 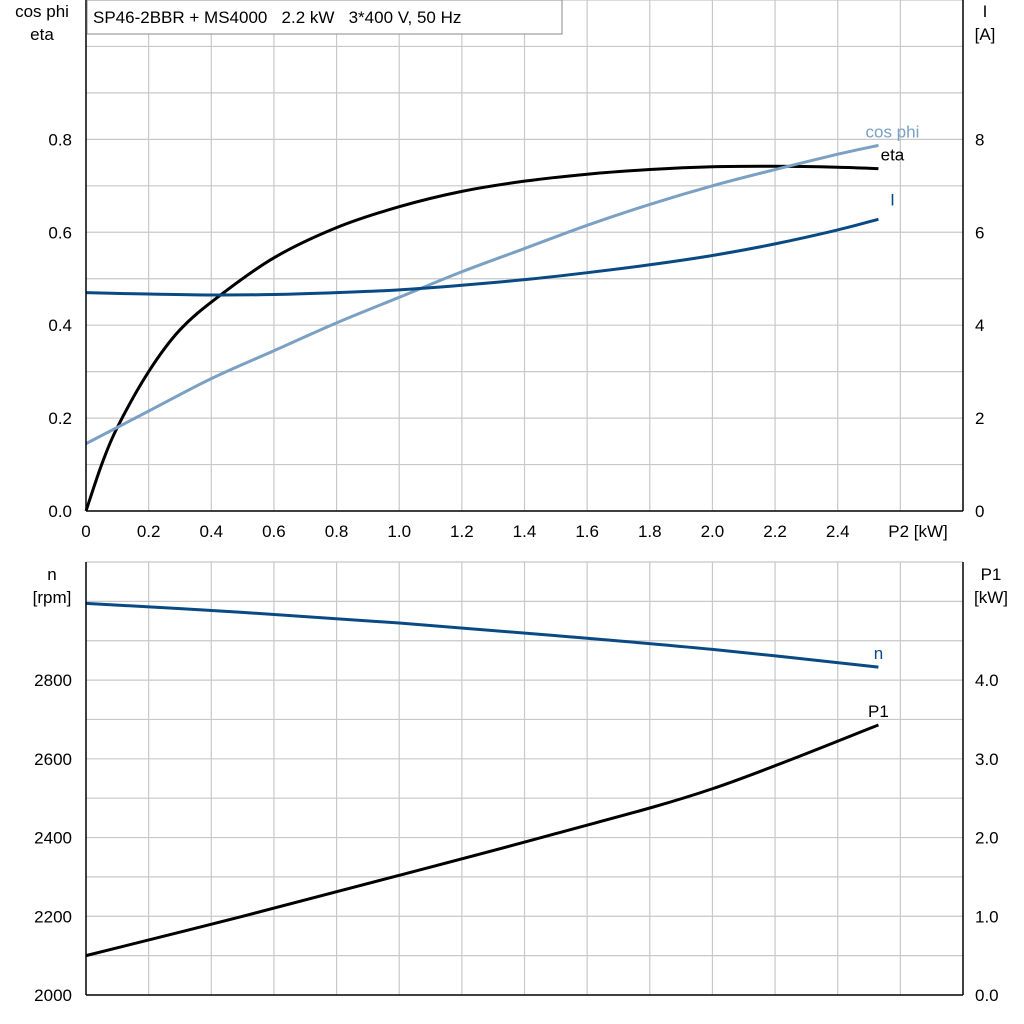 What do you see at coordinates (979, 139) in the screenshot?
I see `y-tick-label-right: 8` at bounding box center [979, 139].